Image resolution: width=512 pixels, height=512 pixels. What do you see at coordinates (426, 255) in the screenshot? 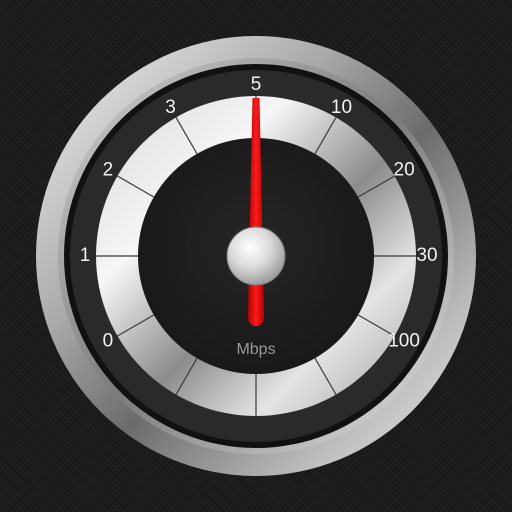
I see `scale-label-30: 30` at bounding box center [426, 255].